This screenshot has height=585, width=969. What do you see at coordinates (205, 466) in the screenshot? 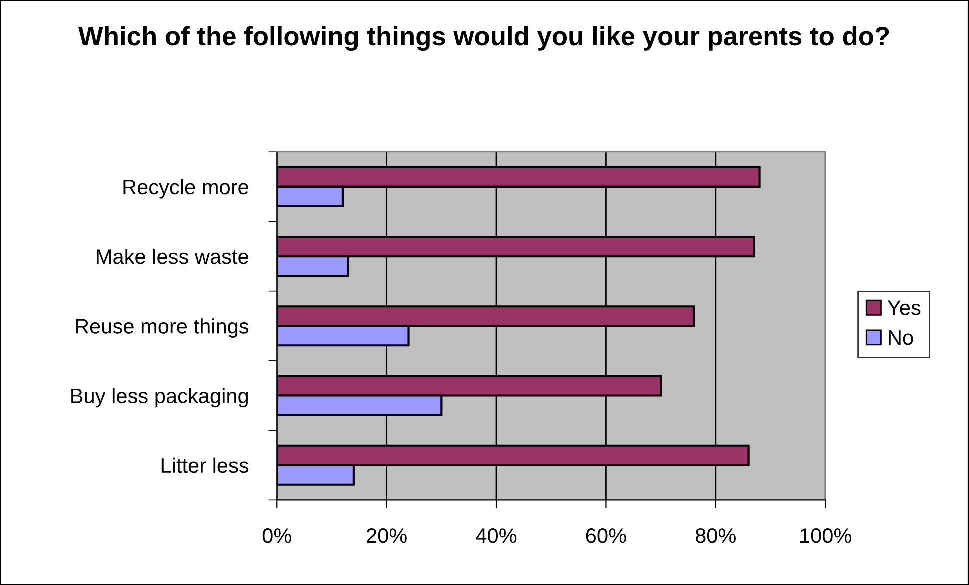
I see `y-tick-label: Litter less` at bounding box center [205, 466].